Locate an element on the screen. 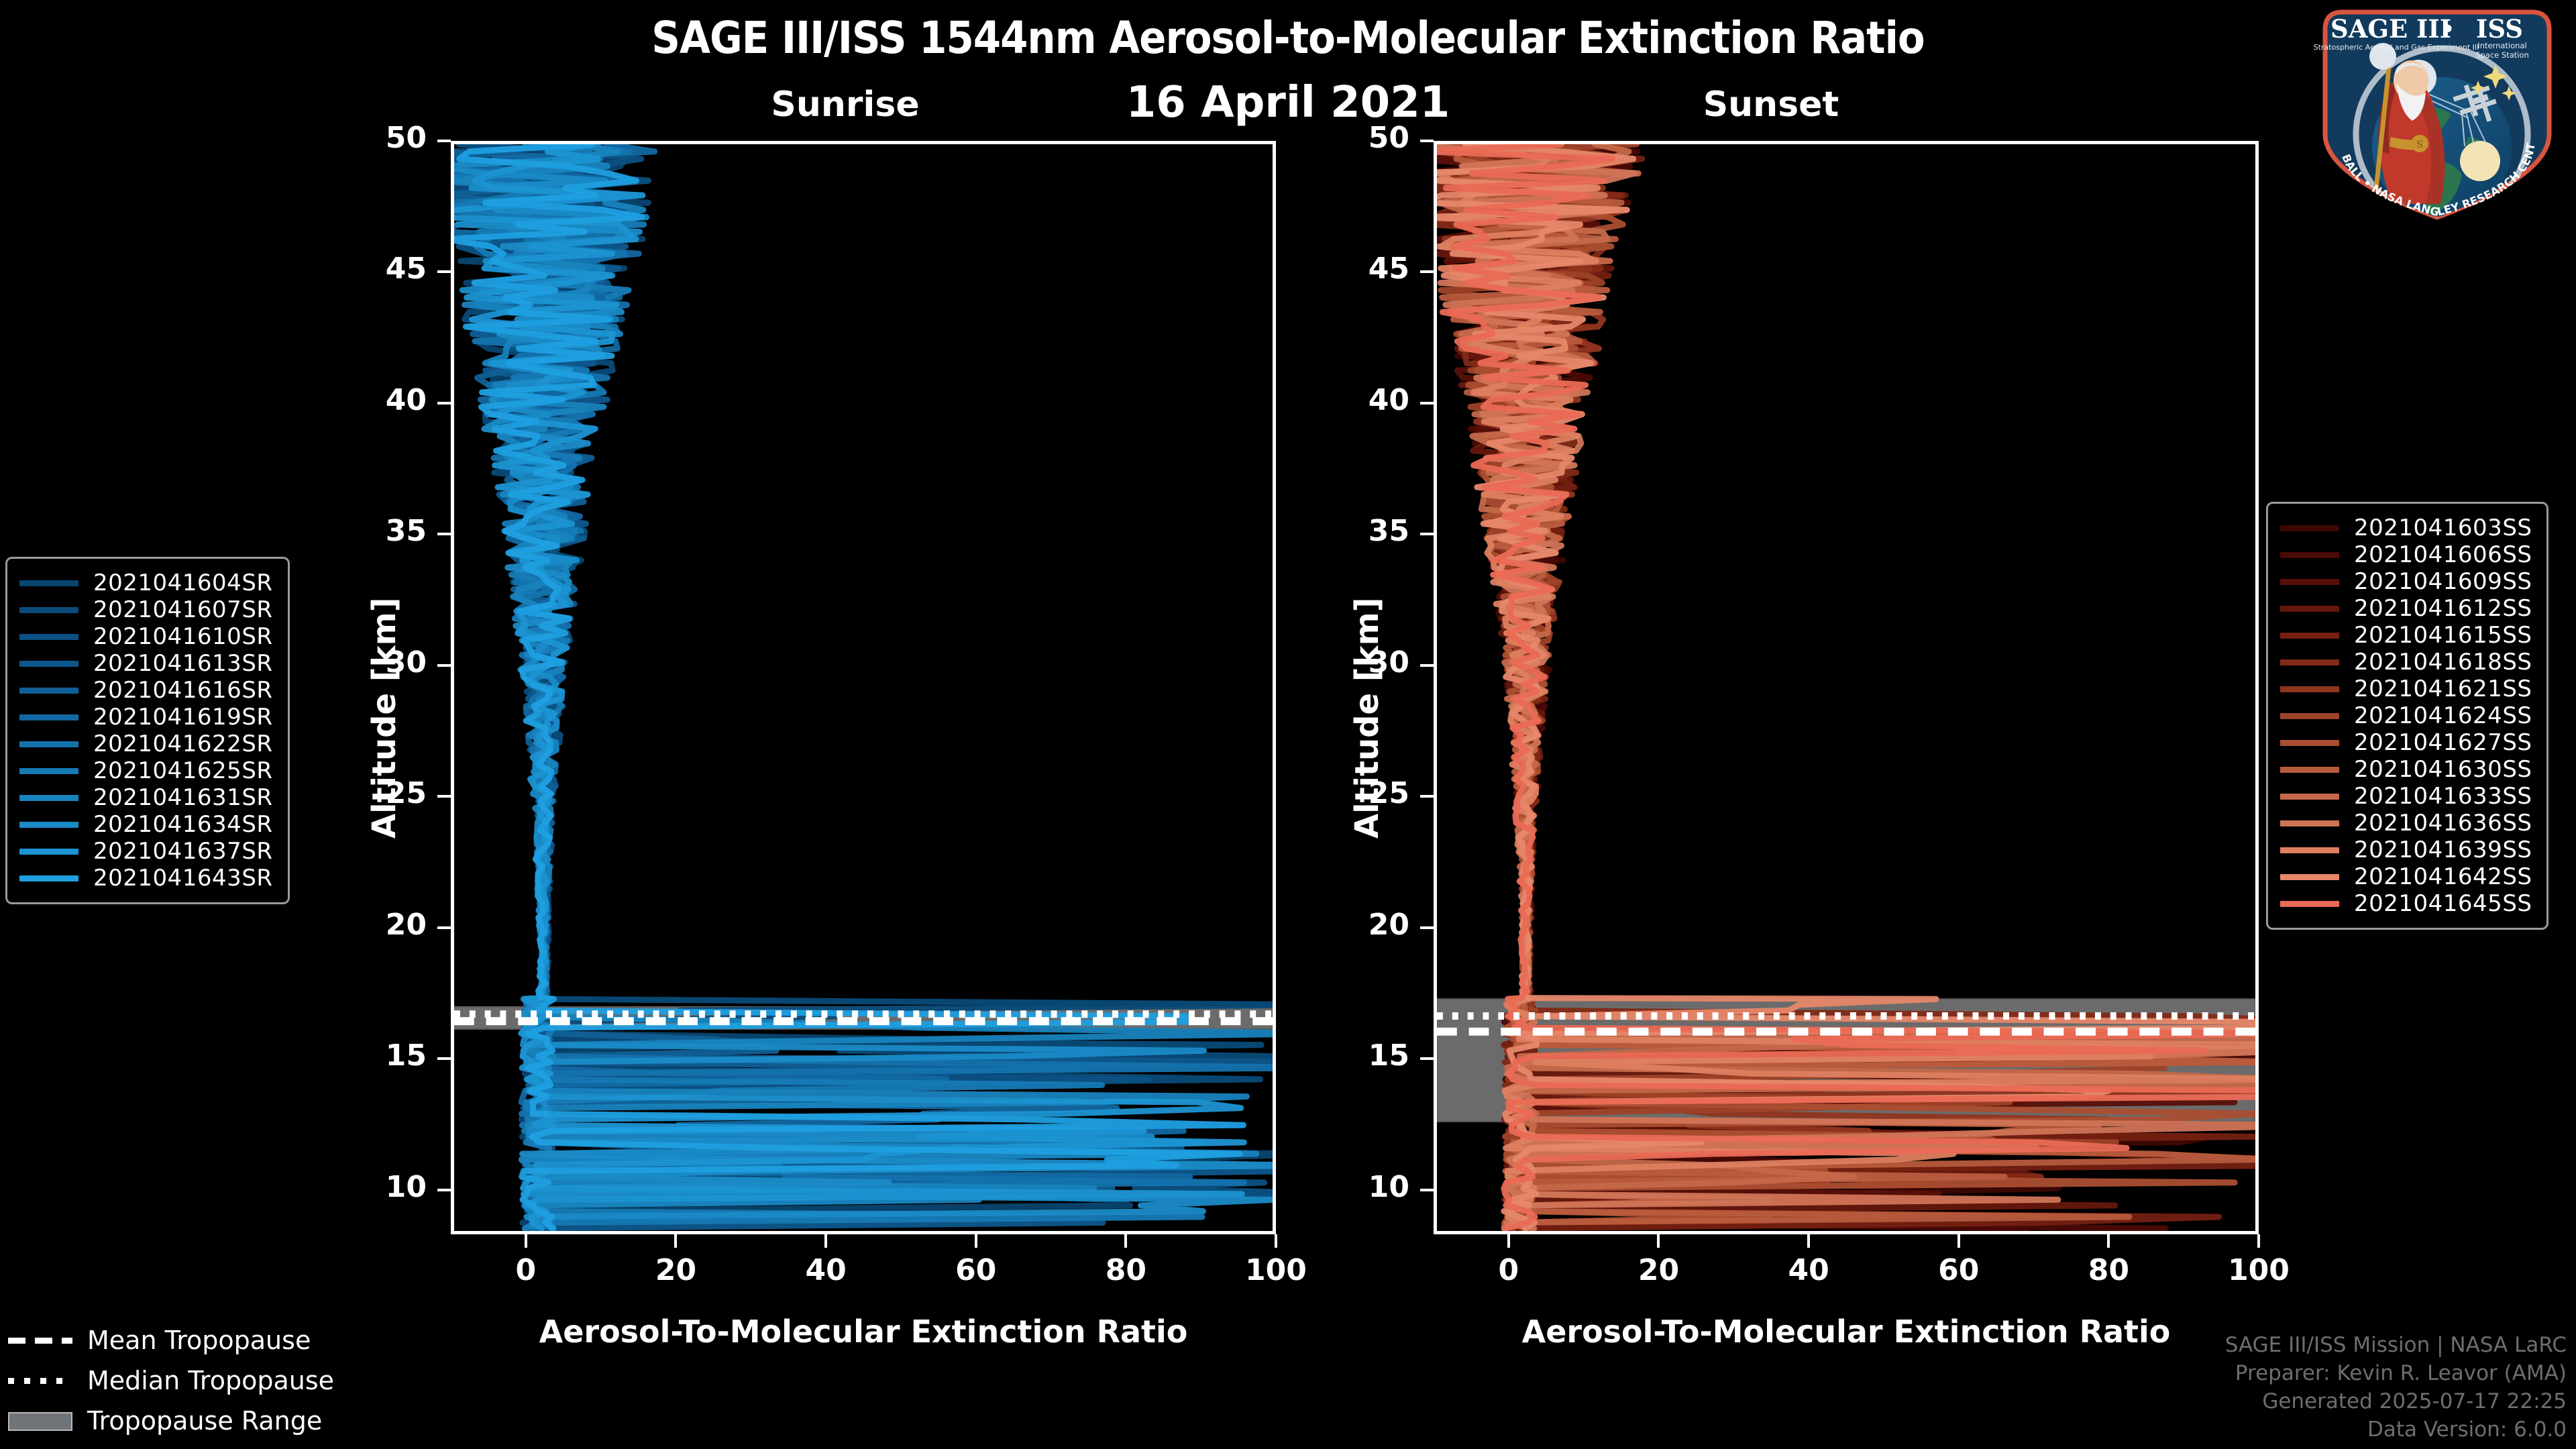 The image size is (2576, 1449). legend-item: 2021041637SR is located at coordinates (146, 851).